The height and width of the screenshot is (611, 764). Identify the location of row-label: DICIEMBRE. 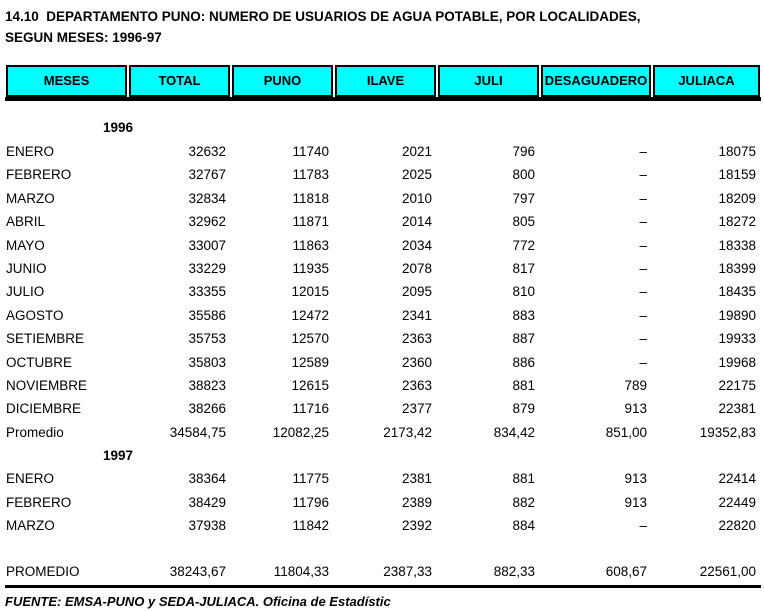
(44, 409).